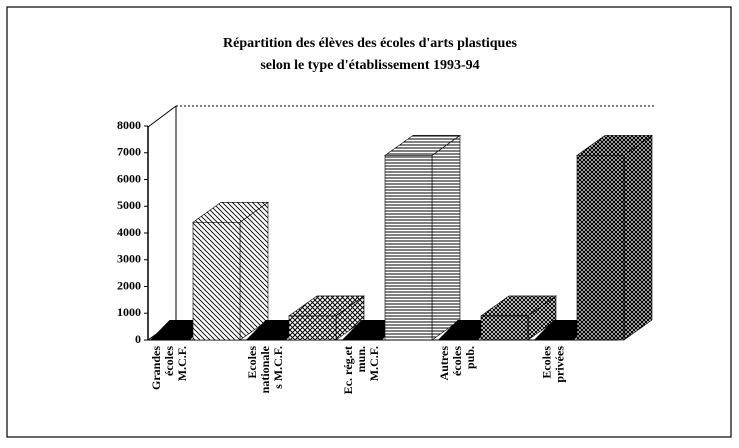 This screenshot has width=739, height=448. What do you see at coordinates (138, 339) in the screenshot?
I see `y-tick-label: 0` at bounding box center [138, 339].